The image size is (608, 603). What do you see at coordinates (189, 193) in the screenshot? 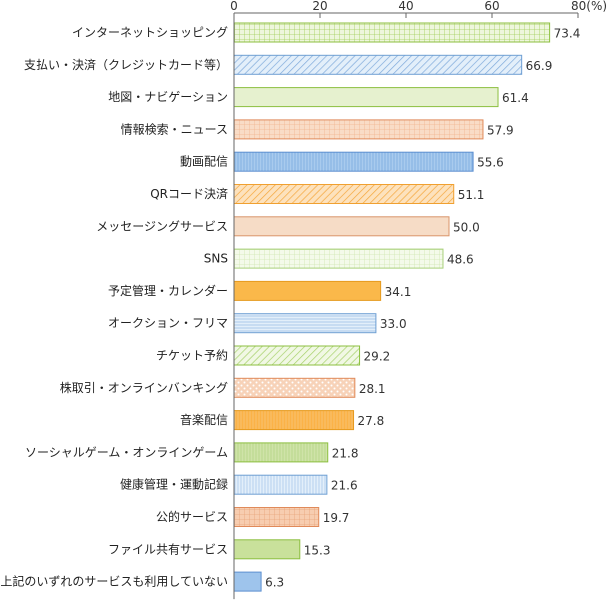
I see `category-label: QRコード決済` at bounding box center [189, 193].